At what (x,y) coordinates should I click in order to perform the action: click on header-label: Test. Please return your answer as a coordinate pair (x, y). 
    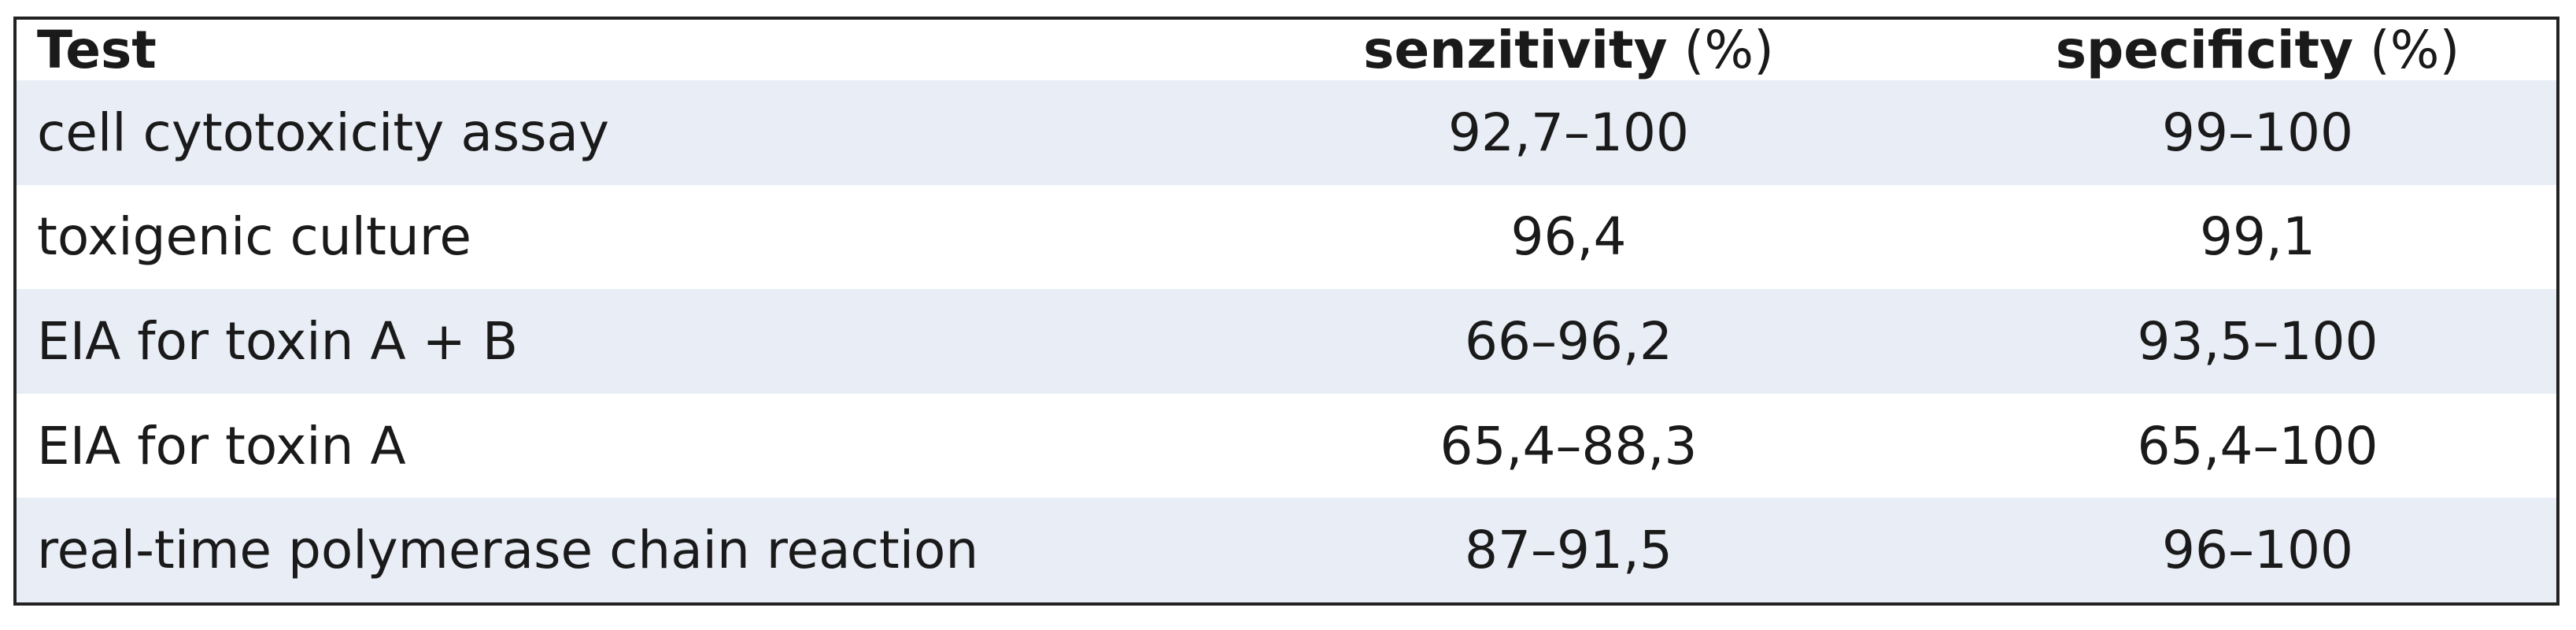
    Looking at the image, I should click on (97, 50).